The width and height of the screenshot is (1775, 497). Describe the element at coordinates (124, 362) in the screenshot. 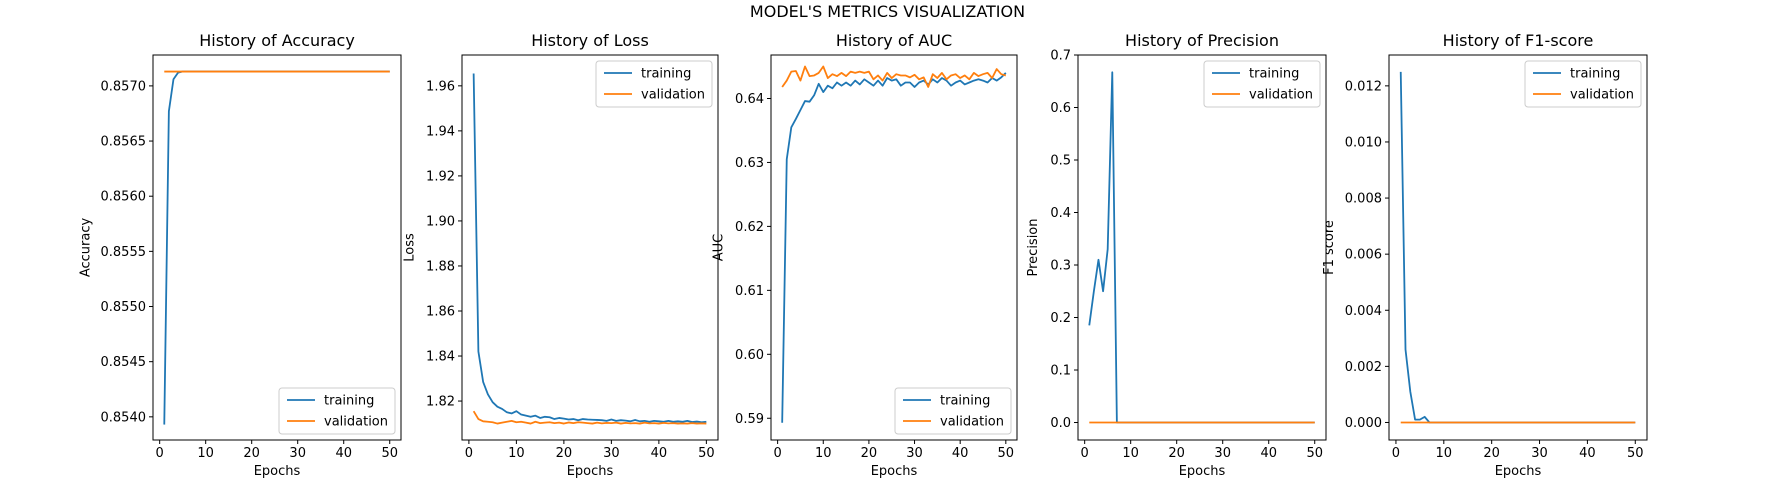

I see `y-tick-label: 0.8545` at that location.